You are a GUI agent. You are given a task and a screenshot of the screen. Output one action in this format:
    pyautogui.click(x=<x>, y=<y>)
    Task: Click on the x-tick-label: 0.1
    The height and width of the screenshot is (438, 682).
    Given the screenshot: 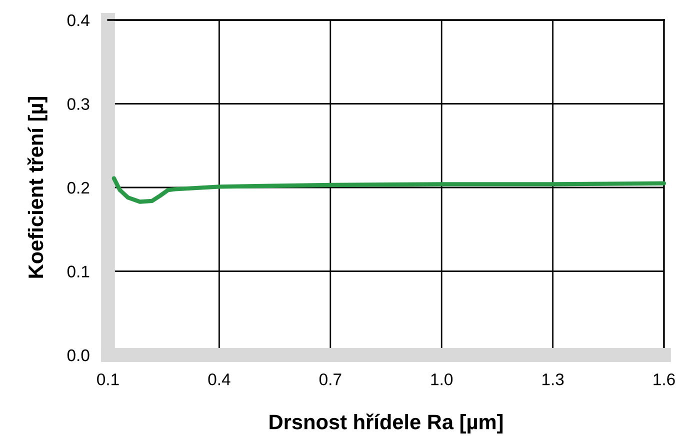 What is the action you would take?
    pyautogui.click(x=108, y=379)
    